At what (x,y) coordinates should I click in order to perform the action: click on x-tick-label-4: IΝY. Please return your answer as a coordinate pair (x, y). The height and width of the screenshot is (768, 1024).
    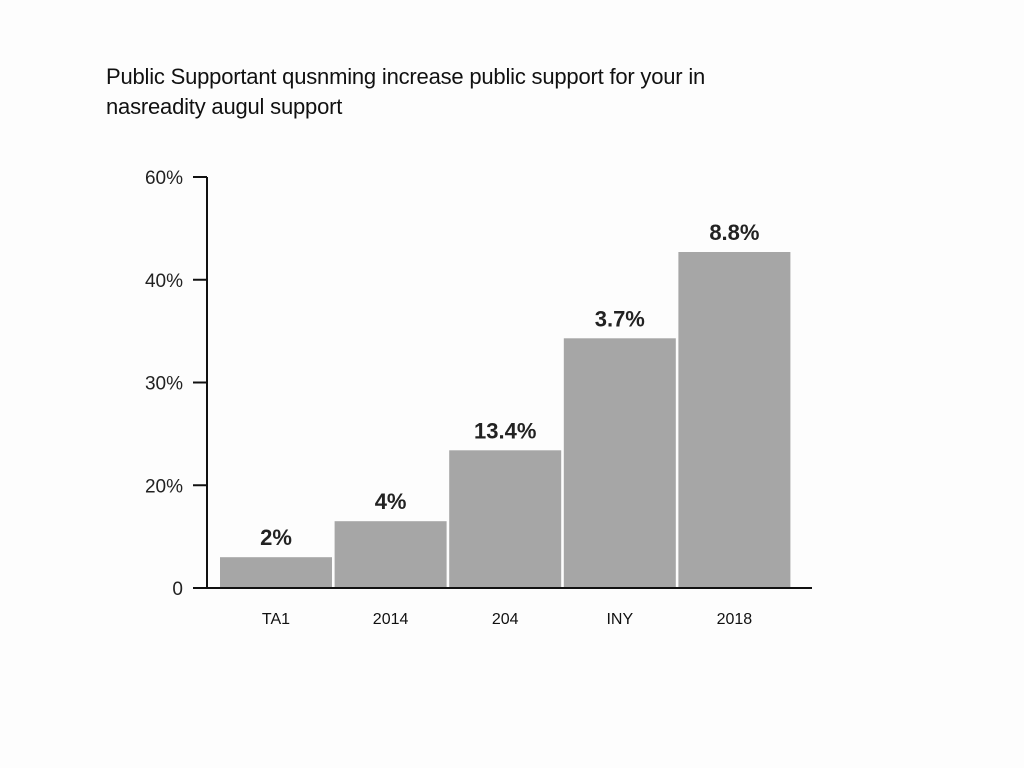
    Looking at the image, I should click on (619, 619).